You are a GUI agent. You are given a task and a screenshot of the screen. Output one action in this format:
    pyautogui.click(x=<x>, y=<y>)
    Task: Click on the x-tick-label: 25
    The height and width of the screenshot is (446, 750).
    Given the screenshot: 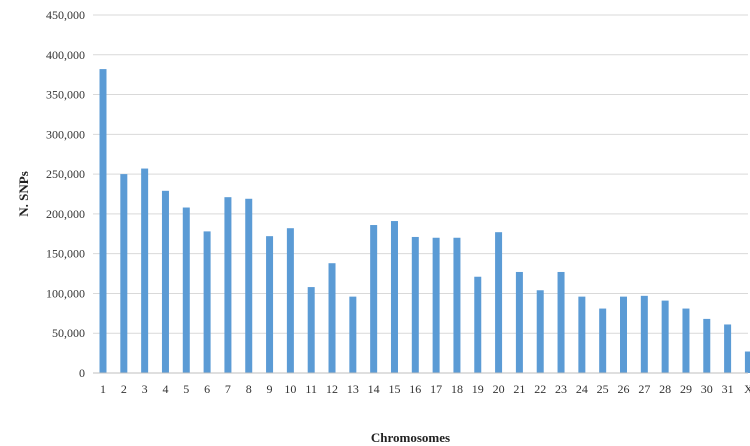 What is the action you would take?
    pyautogui.click(x=603, y=389)
    